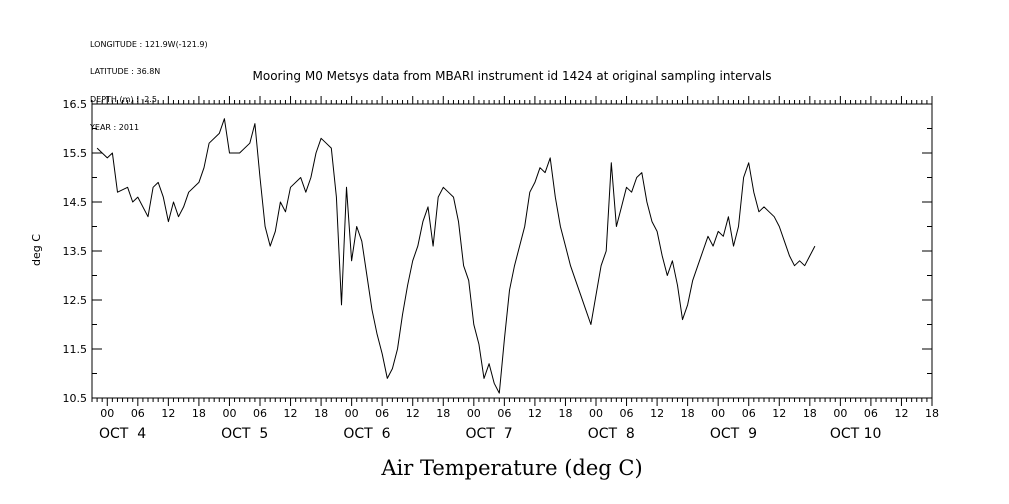 The image size is (1009, 504). I want to click on y-tick-label: 14.5, so click(75, 202).